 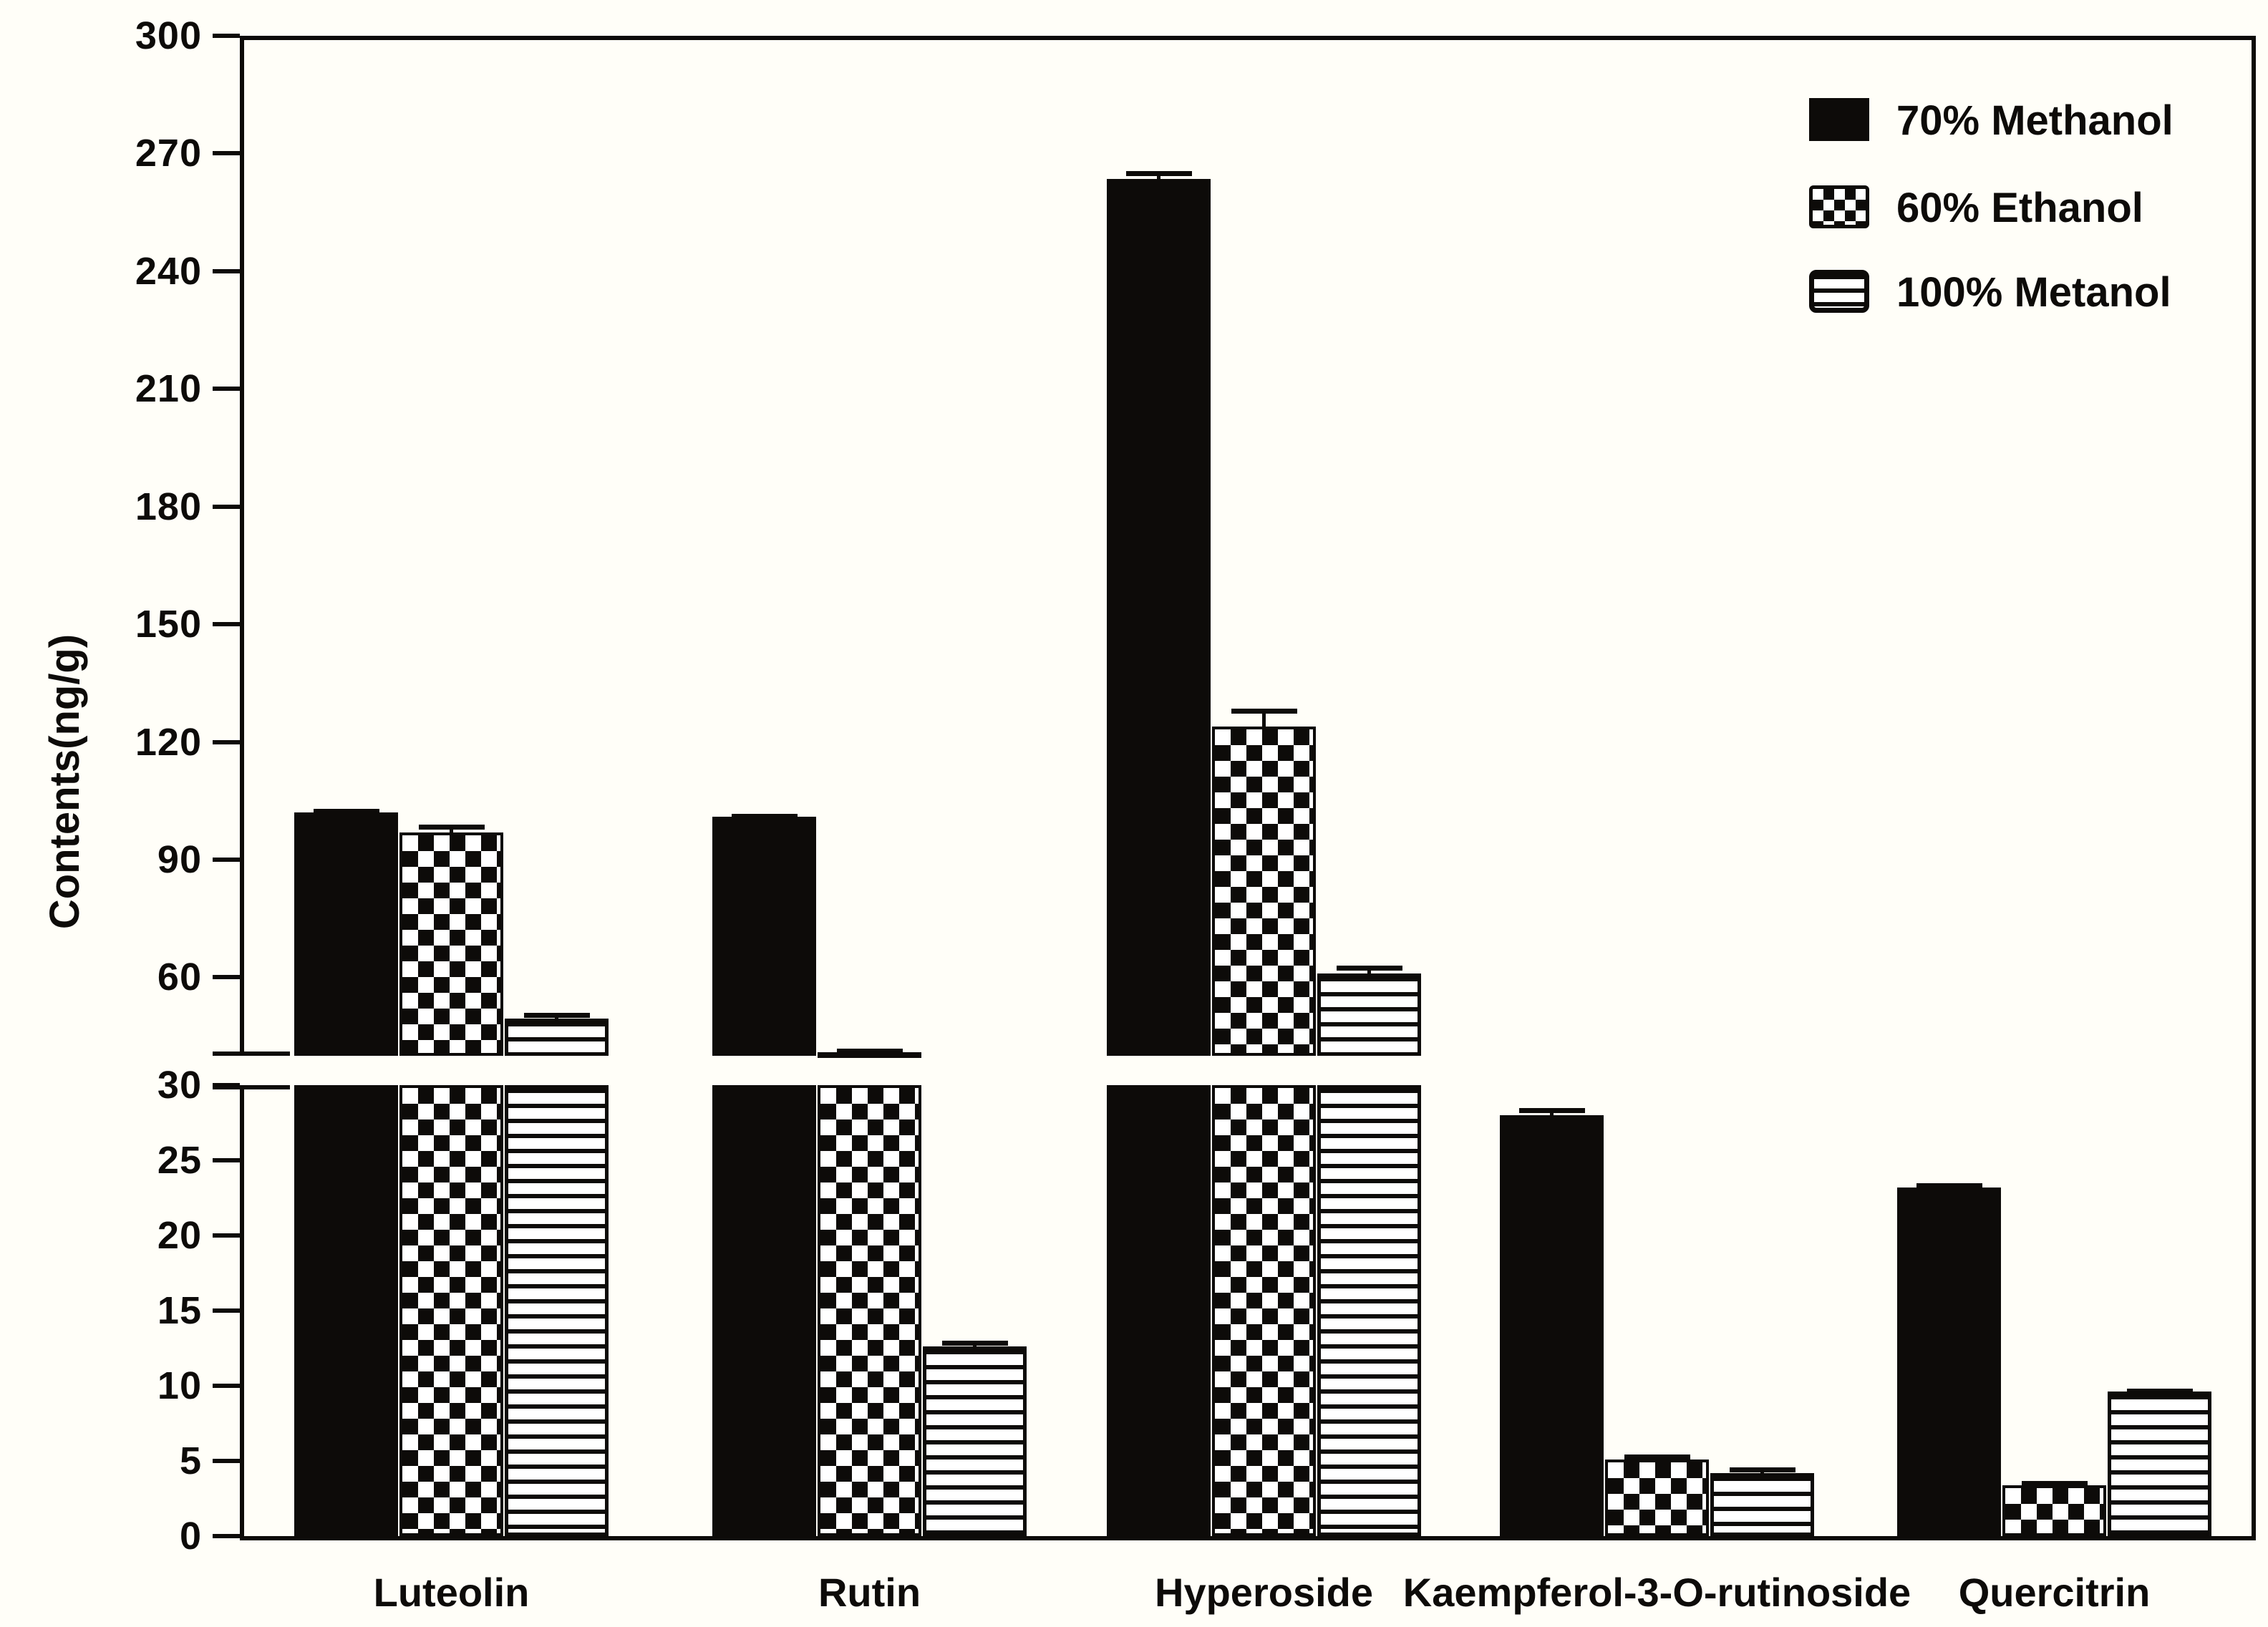 What do you see at coordinates (1552, 1325) in the screenshot?
I see `bar-bottom-Kaempferol-3-O-rutinoside-70% Methanol` at bounding box center [1552, 1325].